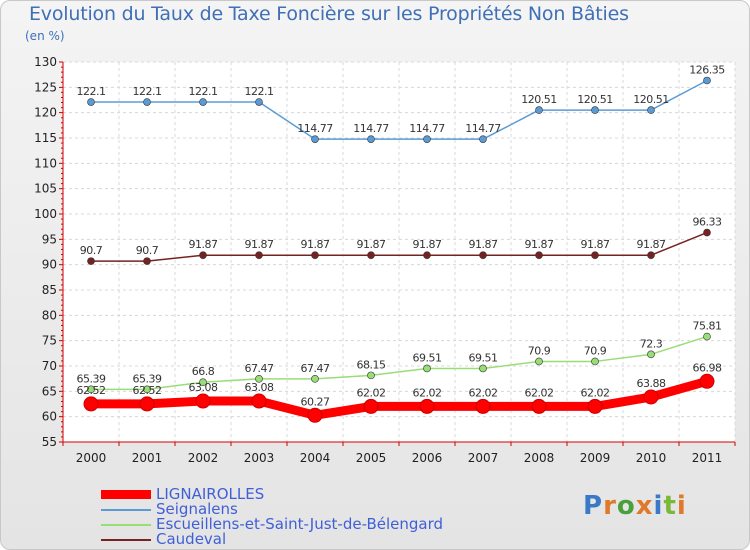 The width and height of the screenshot is (750, 550). I want to click on x-tick-label: 2001, so click(147, 458).